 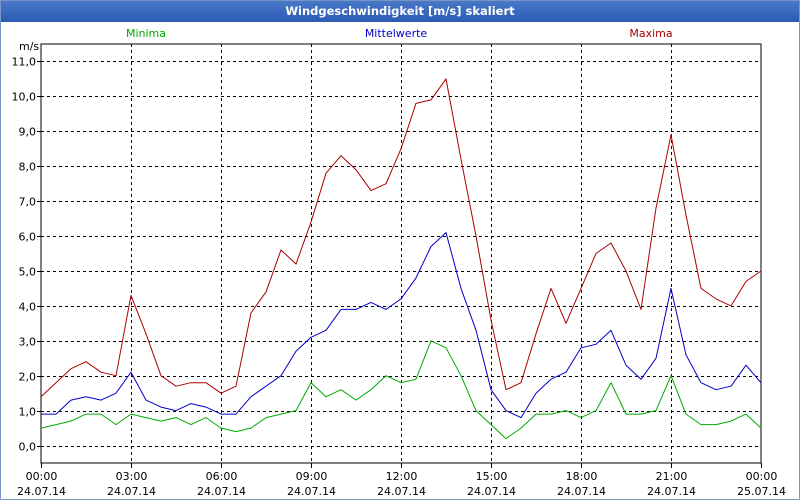 What do you see at coordinates (28, 342) in the screenshot?
I see `y-tick-label: 3,0` at bounding box center [28, 342].